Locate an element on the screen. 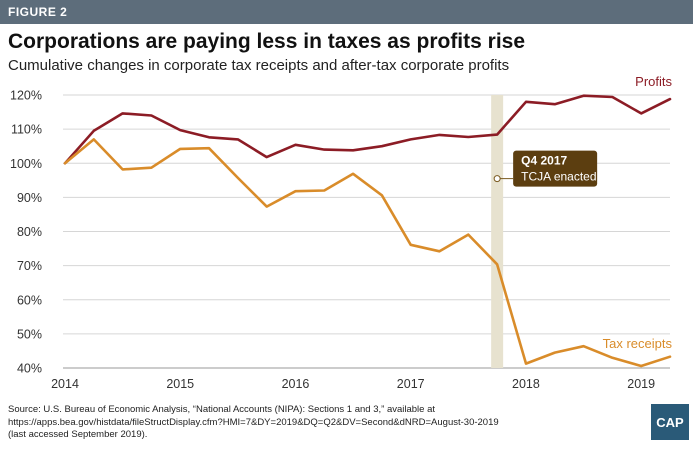 The image size is (693, 451). profits-line is located at coordinates (367, 129).